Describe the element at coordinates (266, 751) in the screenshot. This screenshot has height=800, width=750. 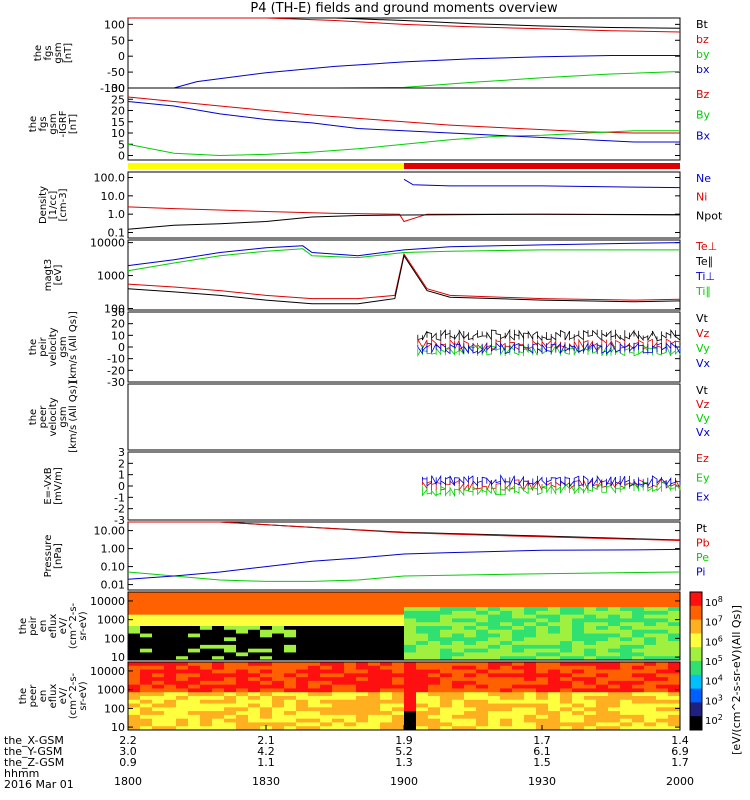
I see `ephemeris-value: 4.2` at that location.